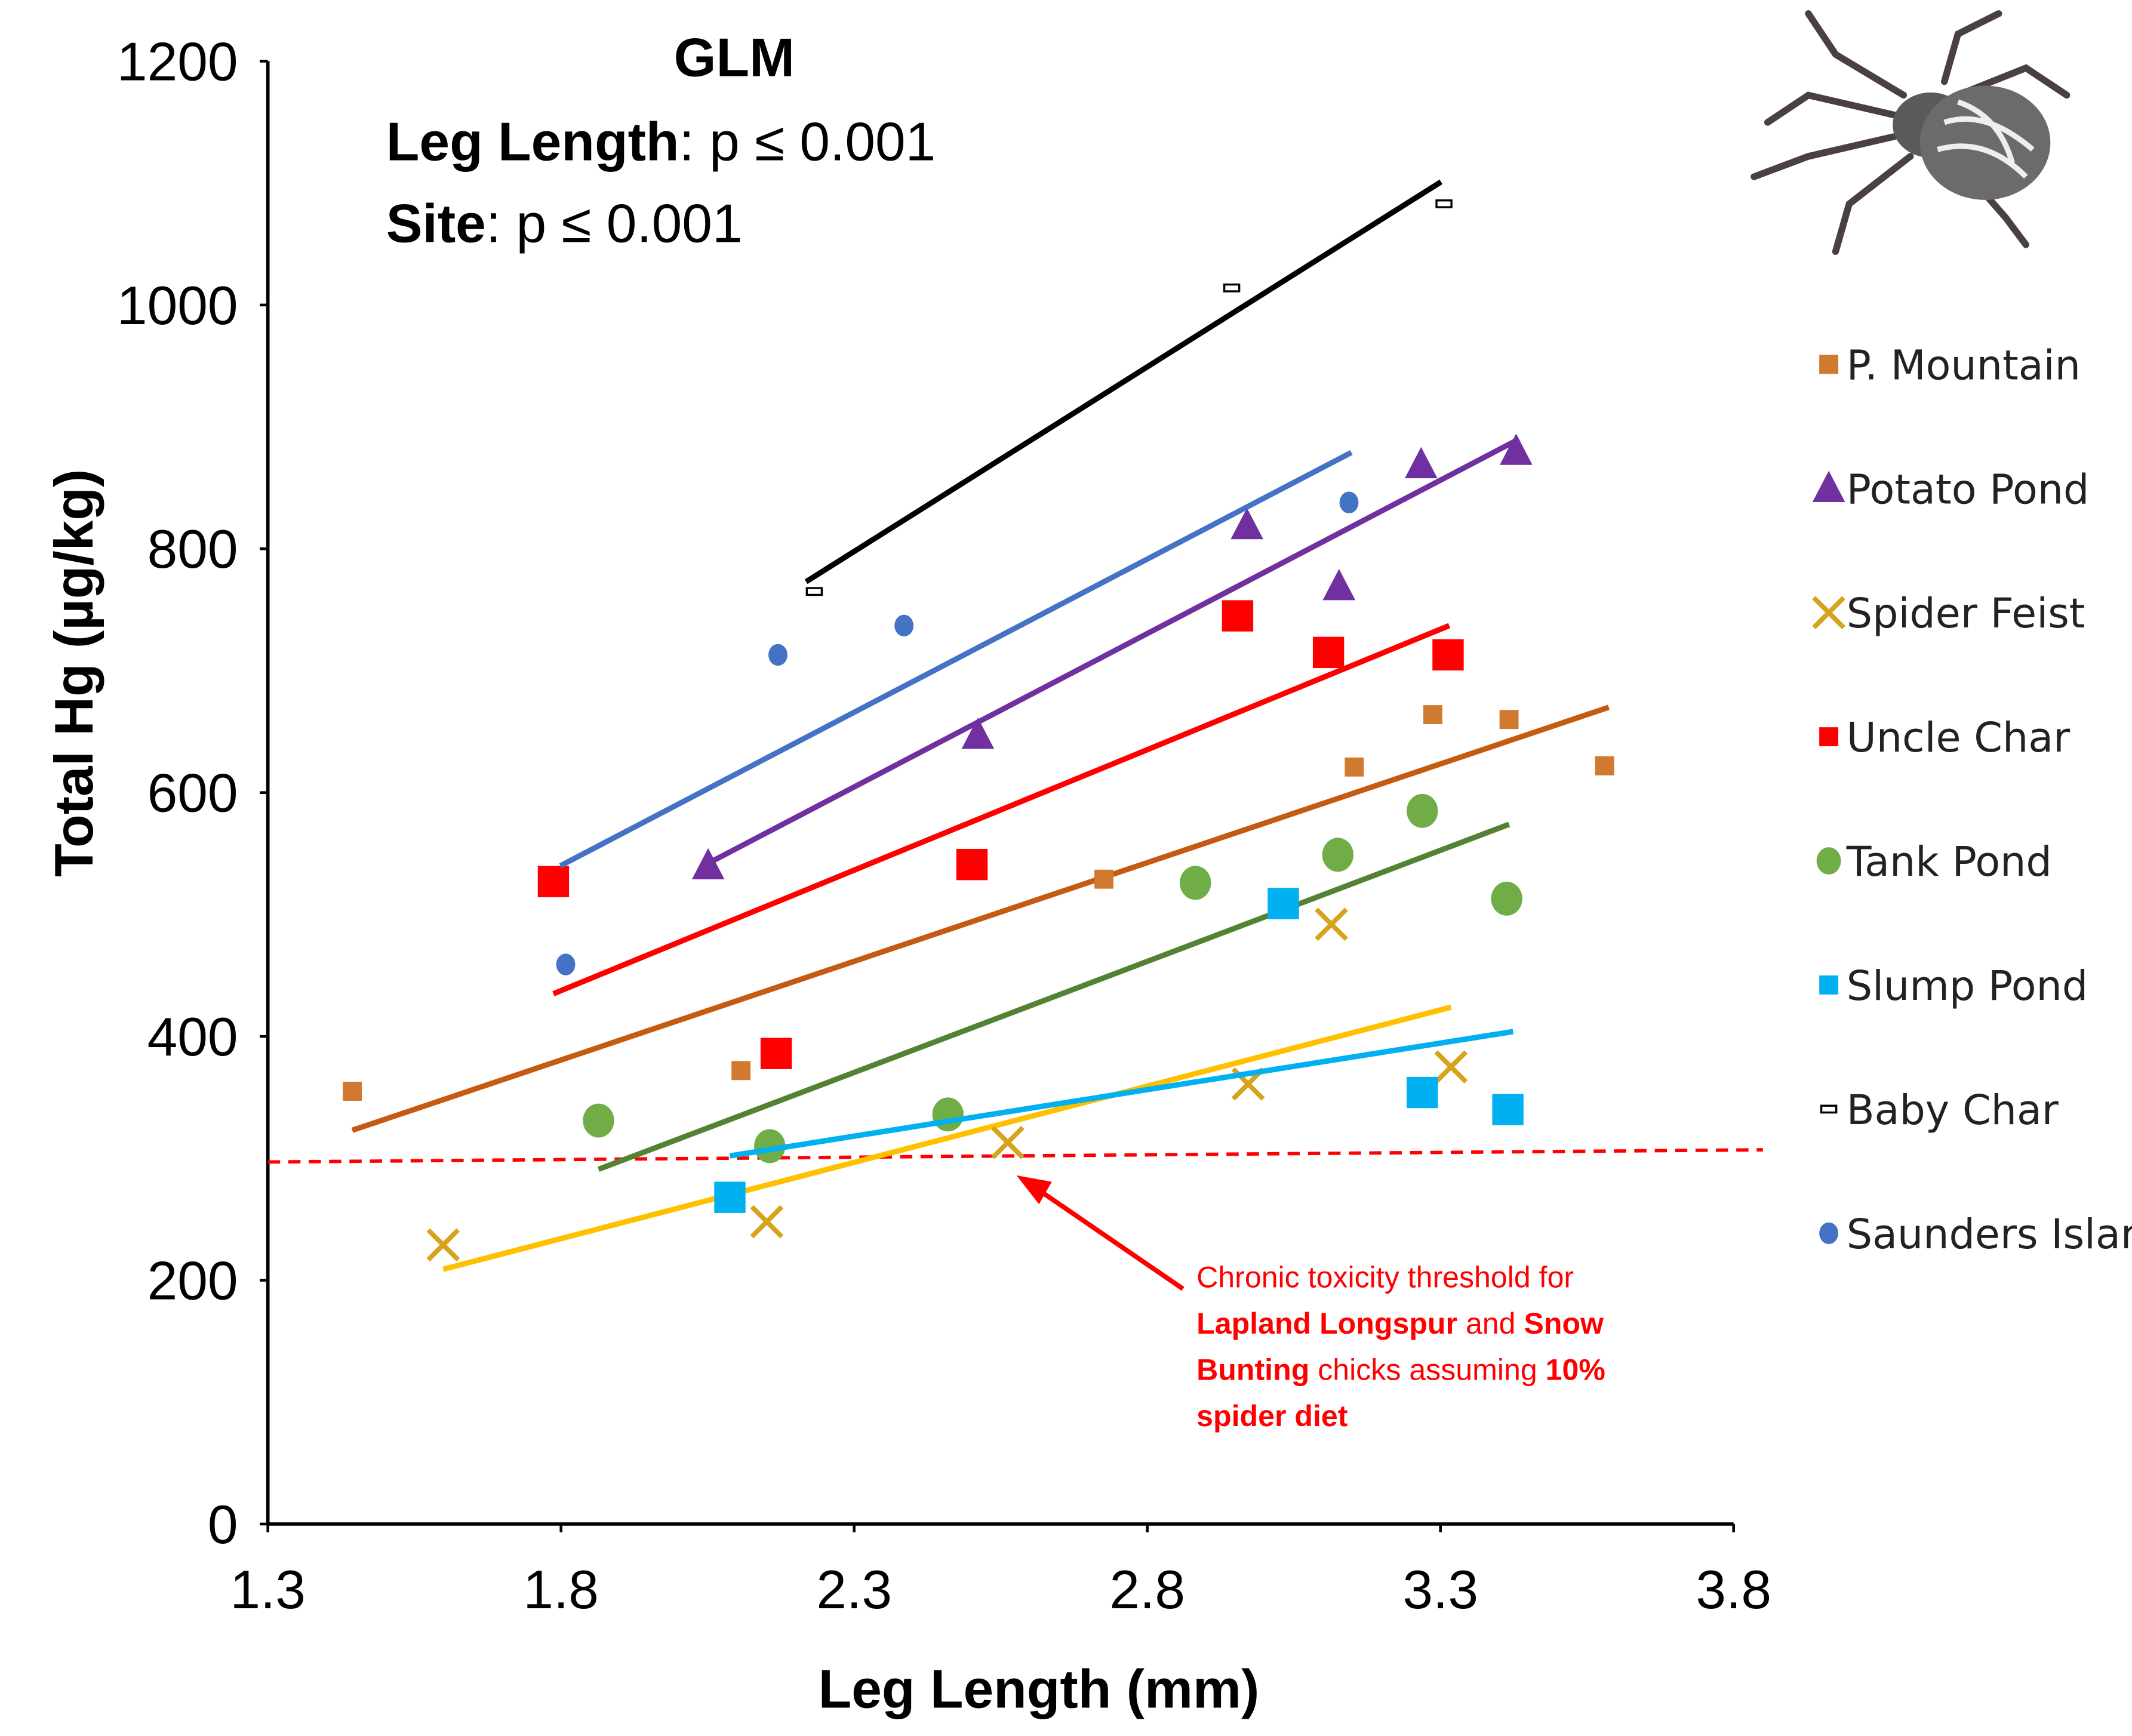 Image resolution: width=2132 pixels, height=1736 pixels. Describe the element at coordinates (1110, 1238) in the screenshot. I see `annotation-arrow` at that location.